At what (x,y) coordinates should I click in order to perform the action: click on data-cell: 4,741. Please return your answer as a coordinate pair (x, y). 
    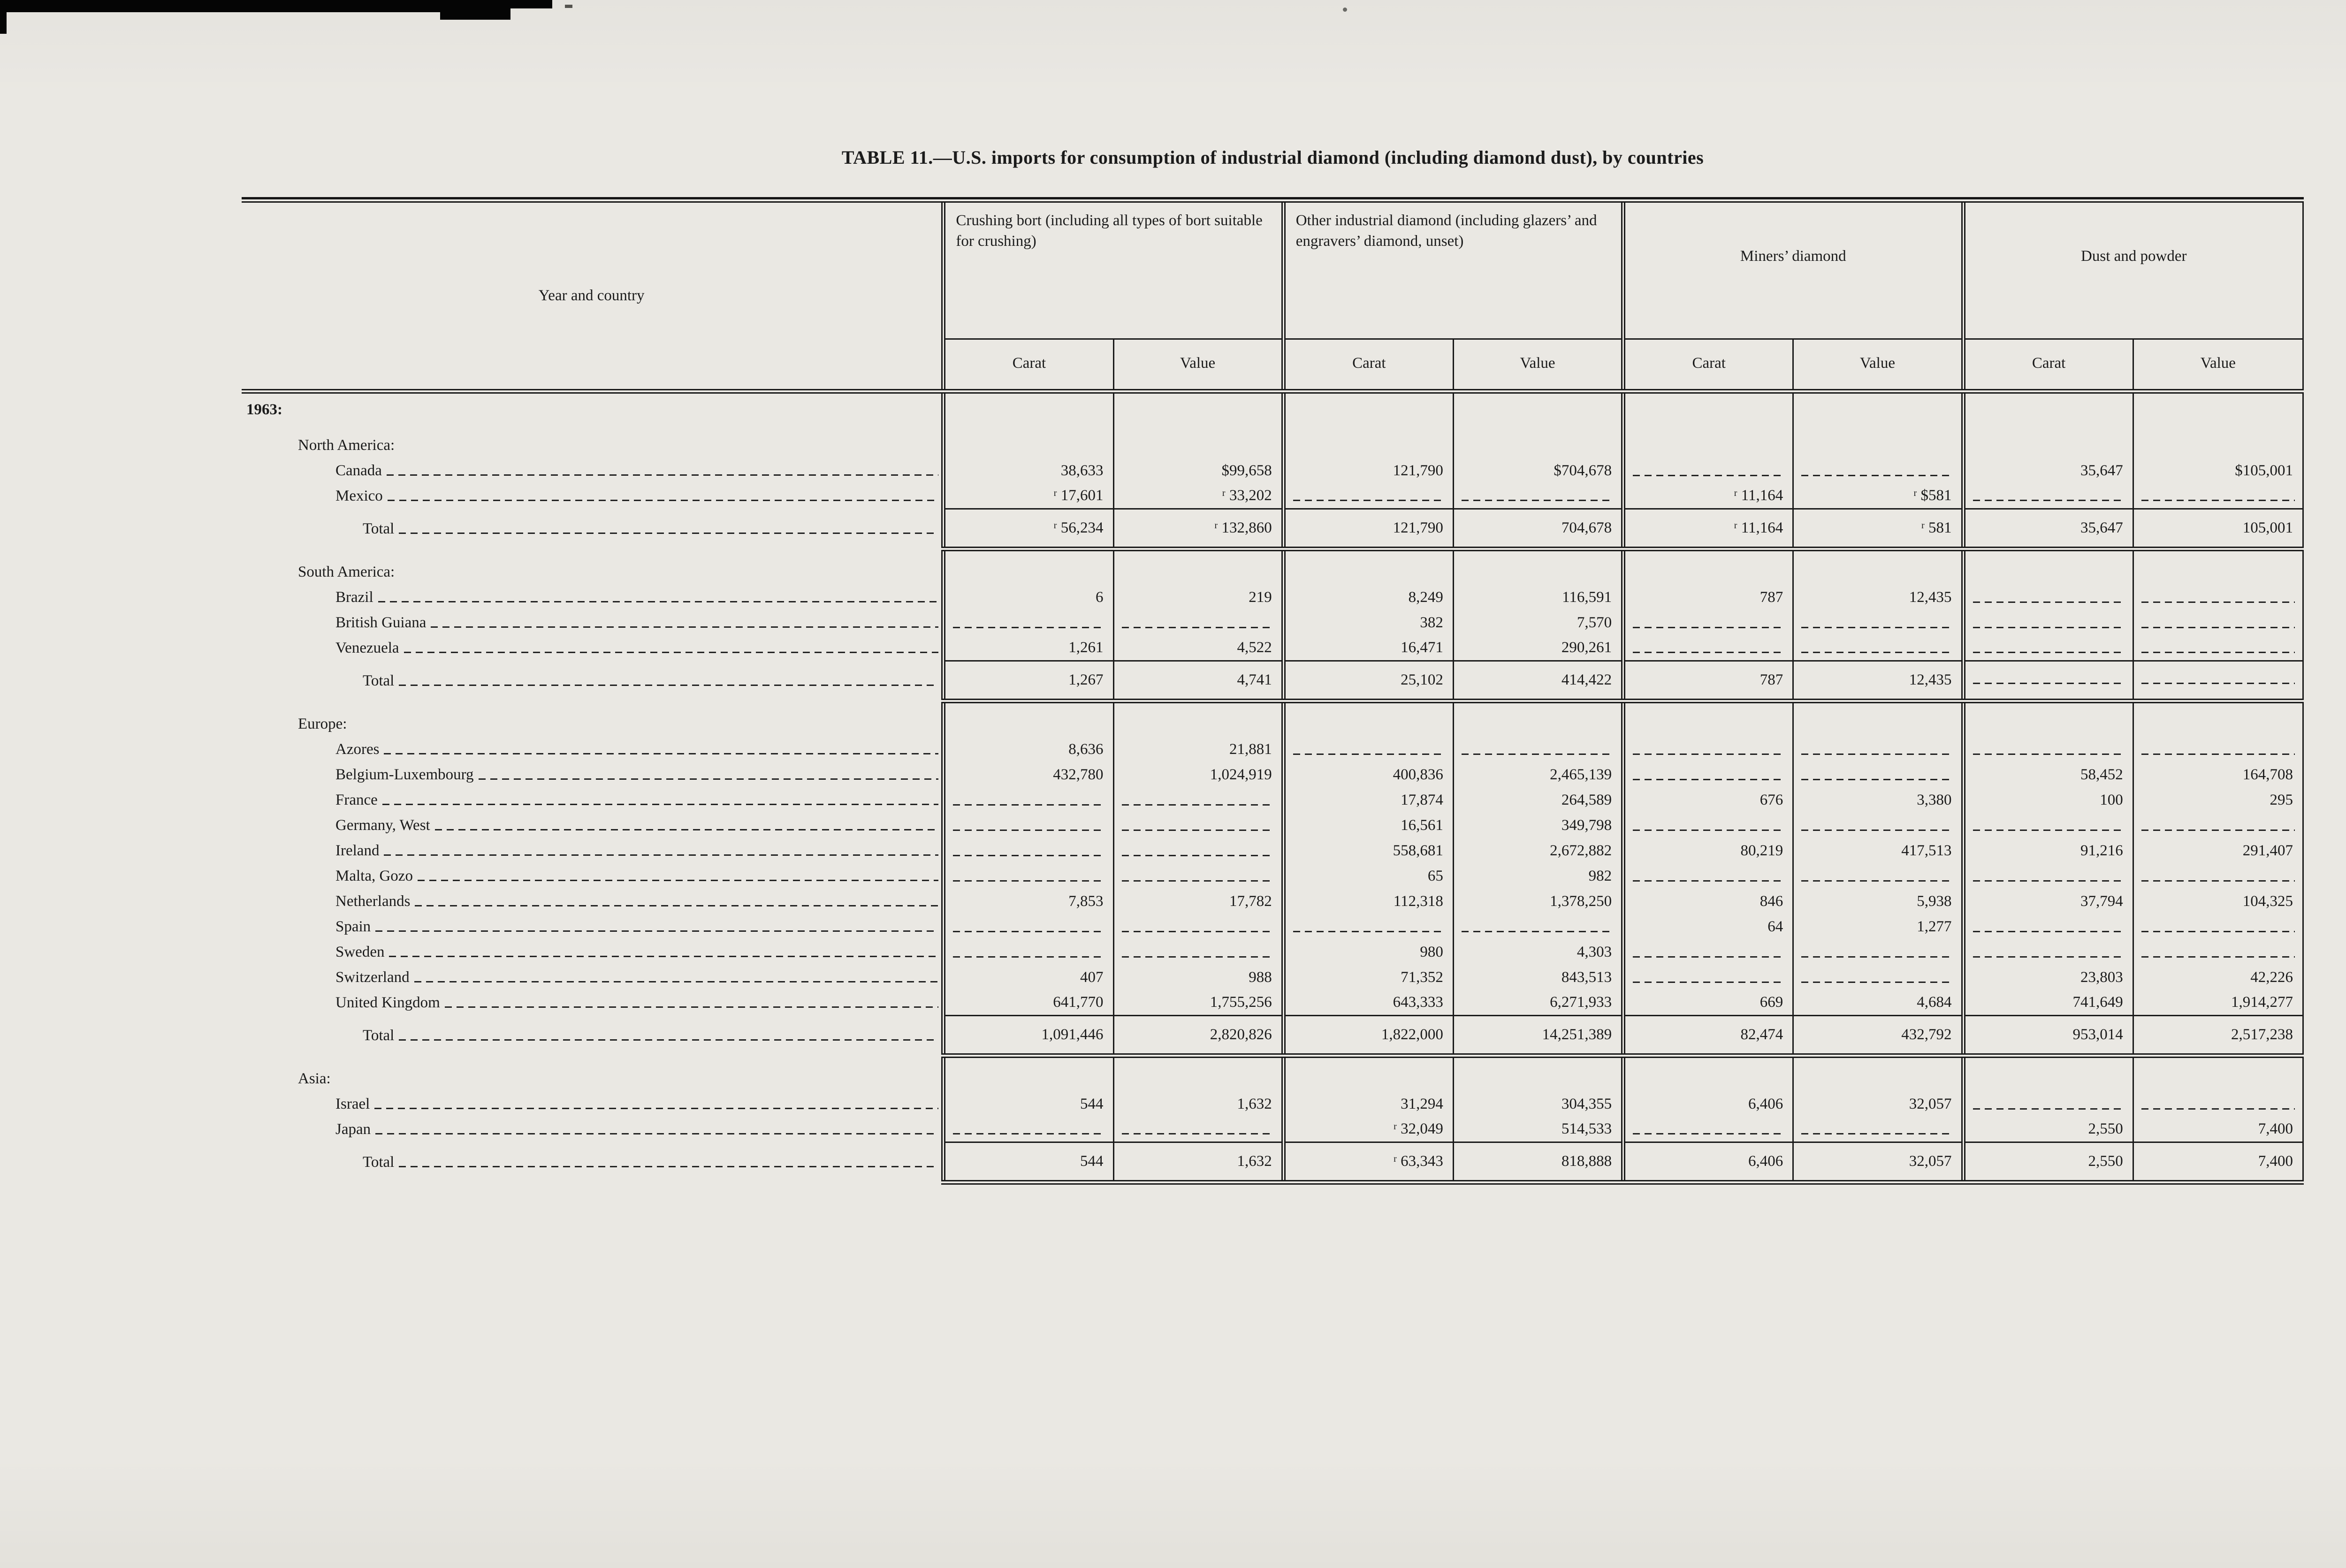
    Looking at the image, I should click on (1198, 681).